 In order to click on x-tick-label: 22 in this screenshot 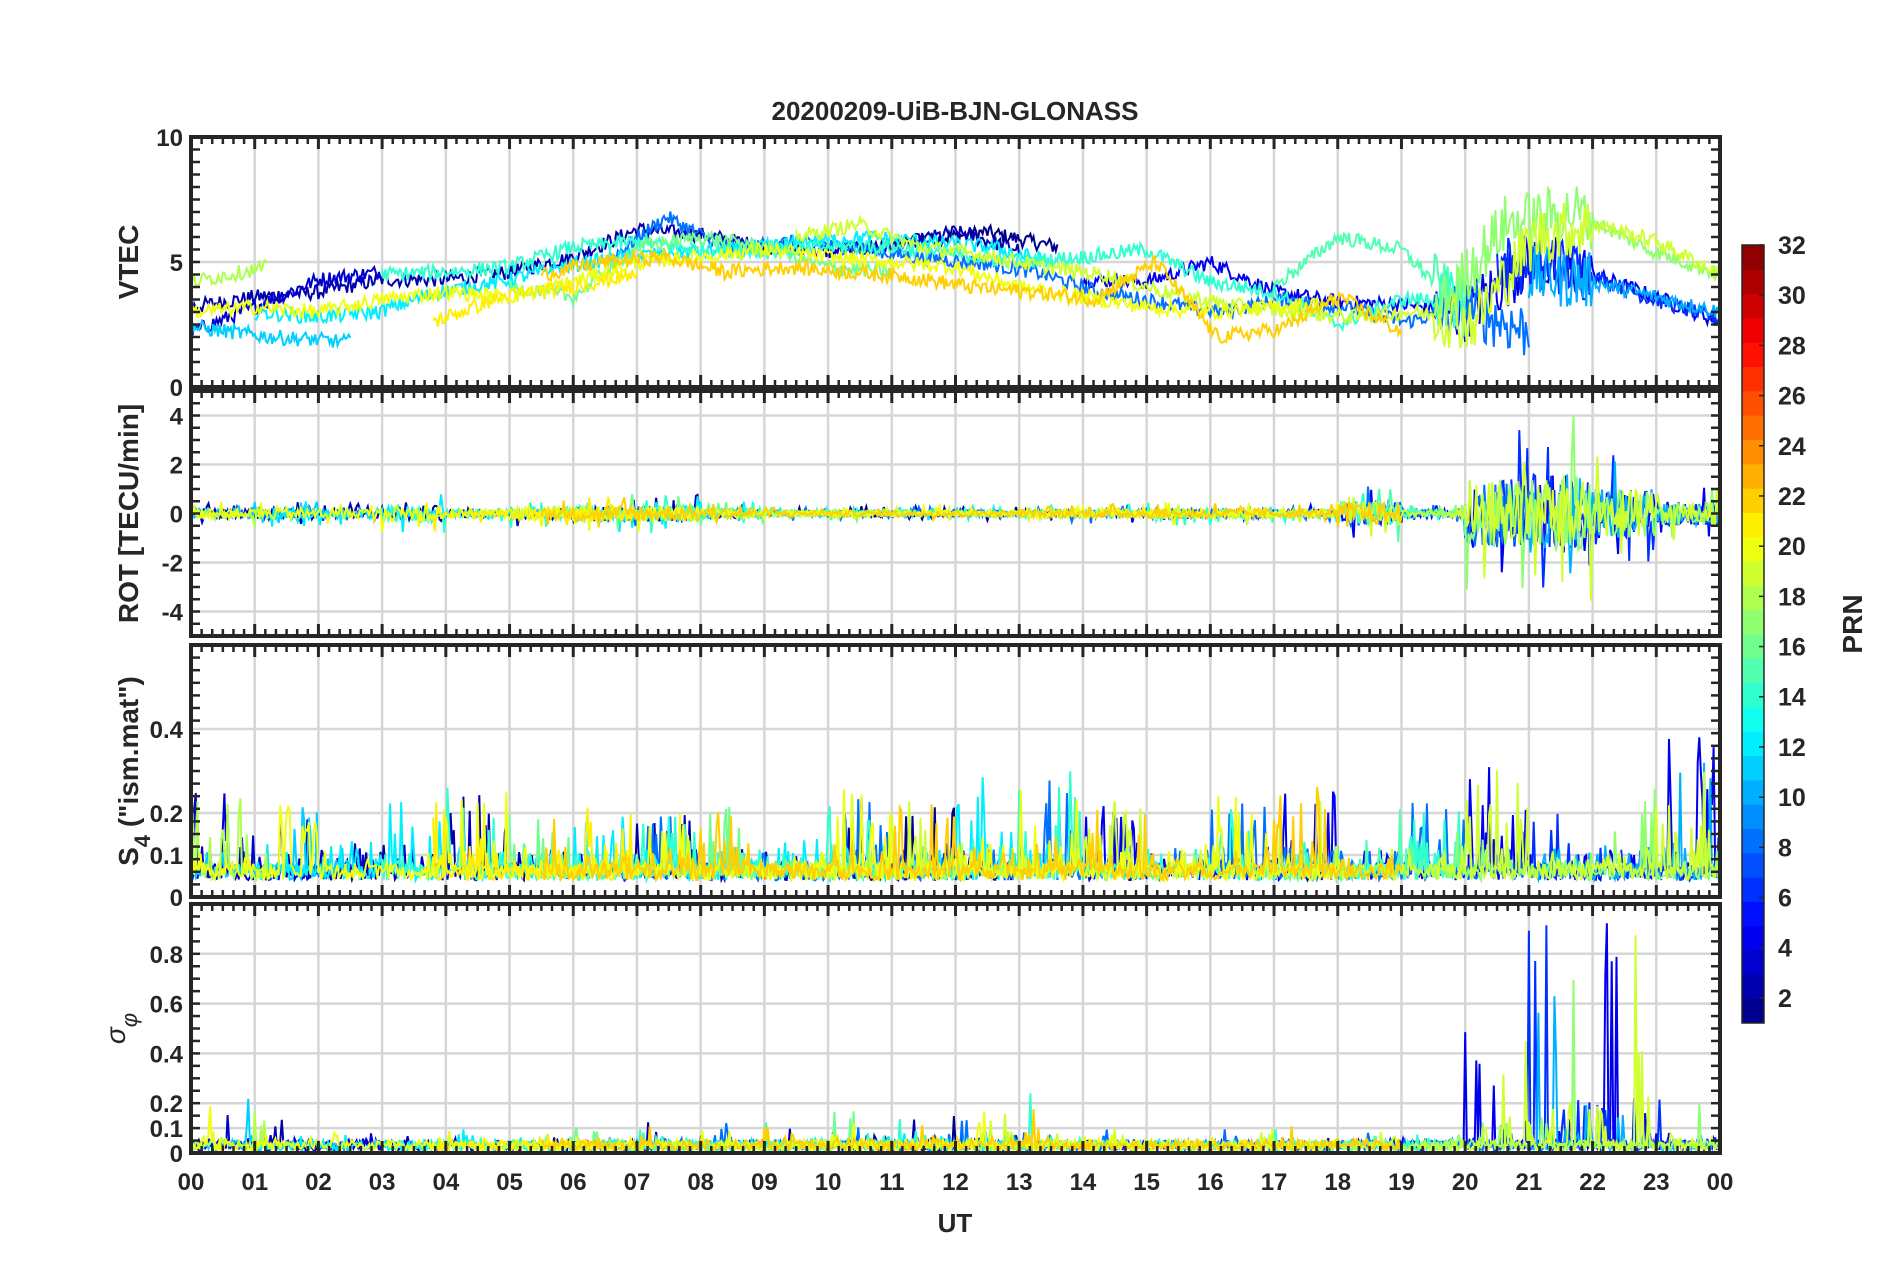, I will do `click(1592, 1182)`.